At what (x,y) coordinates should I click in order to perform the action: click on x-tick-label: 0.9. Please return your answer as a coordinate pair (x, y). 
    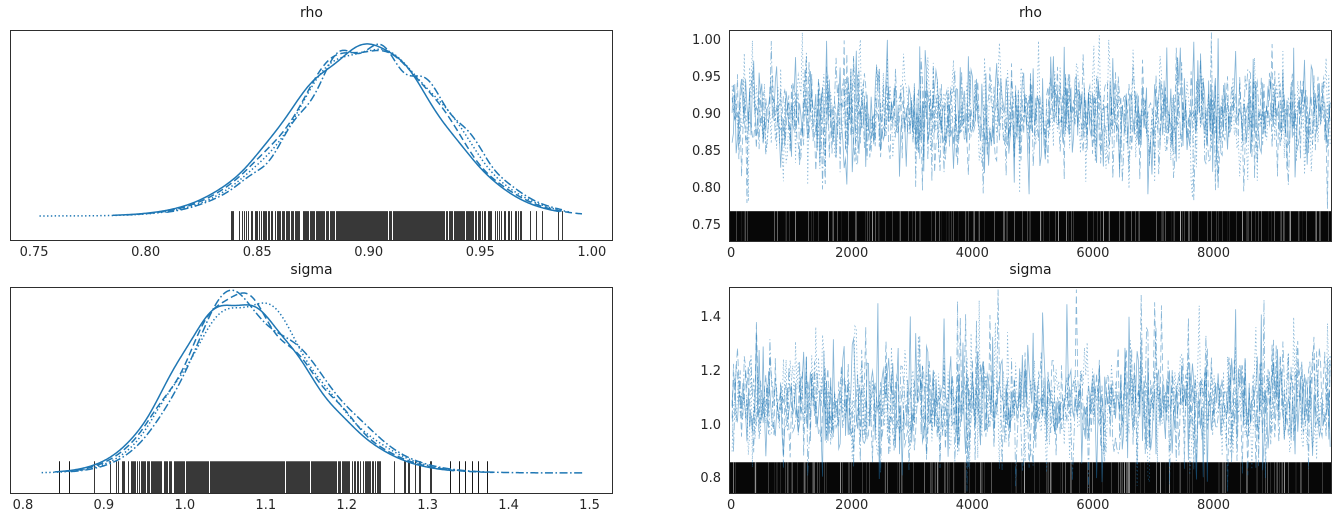
    Looking at the image, I should click on (104, 505).